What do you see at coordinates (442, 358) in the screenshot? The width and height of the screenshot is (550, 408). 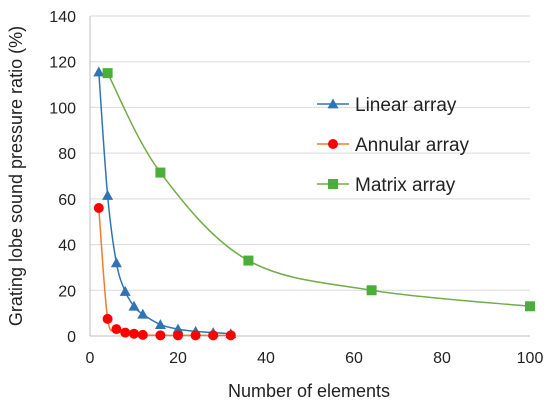 I see `x-tick-label: 80` at bounding box center [442, 358].